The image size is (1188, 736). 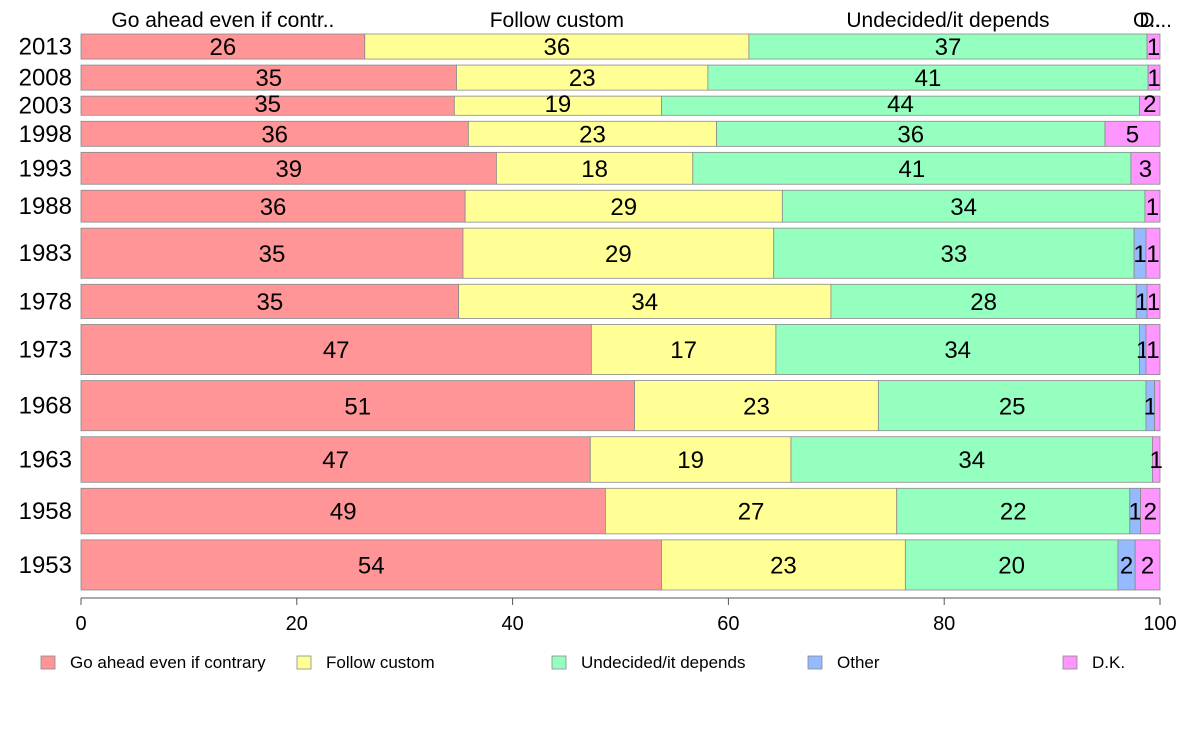 I want to click on y-tick-label: 1963, so click(x=45, y=460).